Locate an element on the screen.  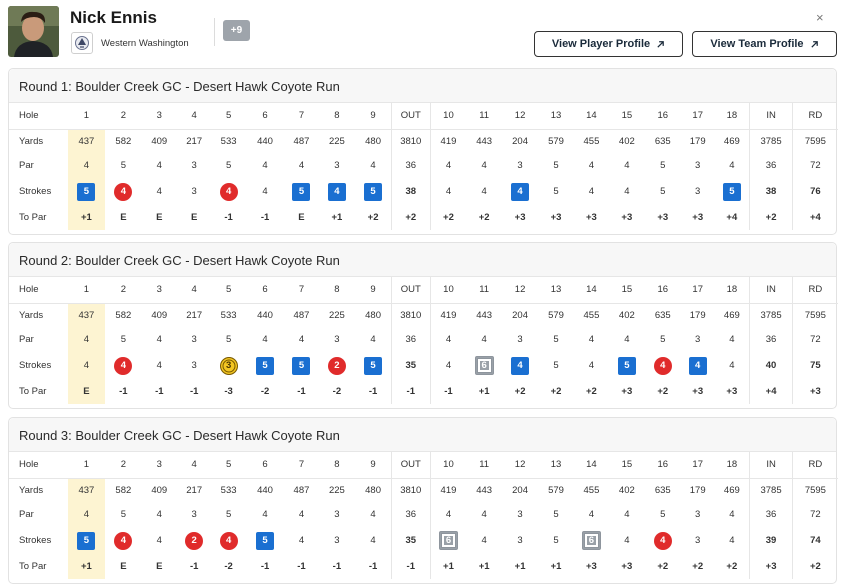
yards-cell: 204 is located at coordinates (520, 491).